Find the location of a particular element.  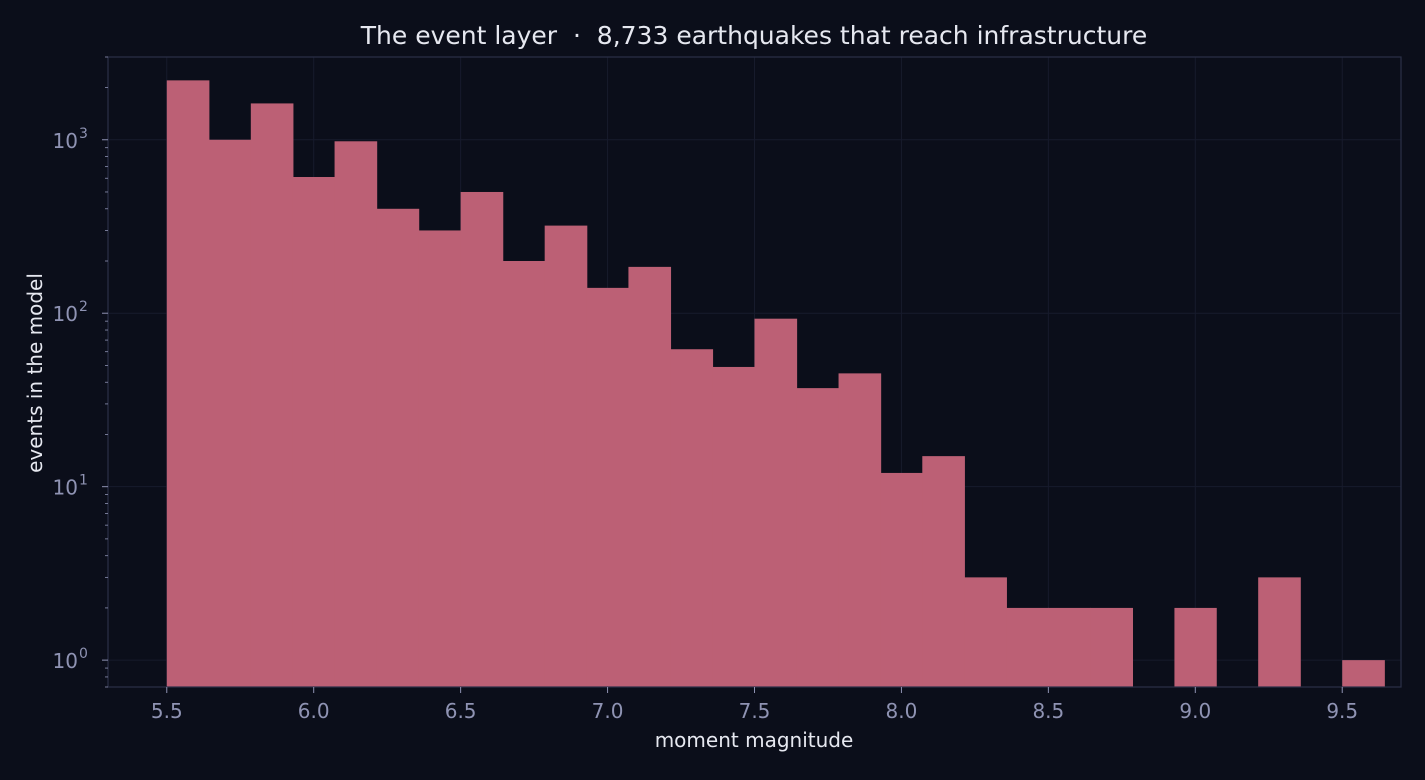

y-tick-exponent: 3 is located at coordinates (83, 134).